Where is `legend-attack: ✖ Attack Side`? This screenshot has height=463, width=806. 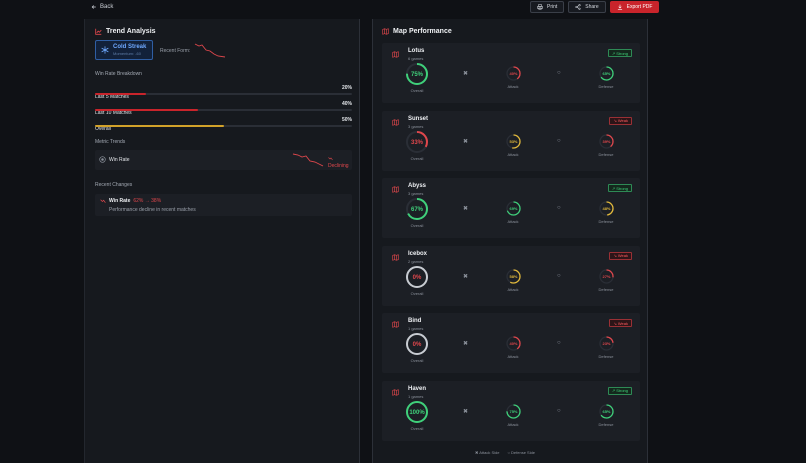
legend-attack: ✖ Attack Side is located at coordinates (487, 452).